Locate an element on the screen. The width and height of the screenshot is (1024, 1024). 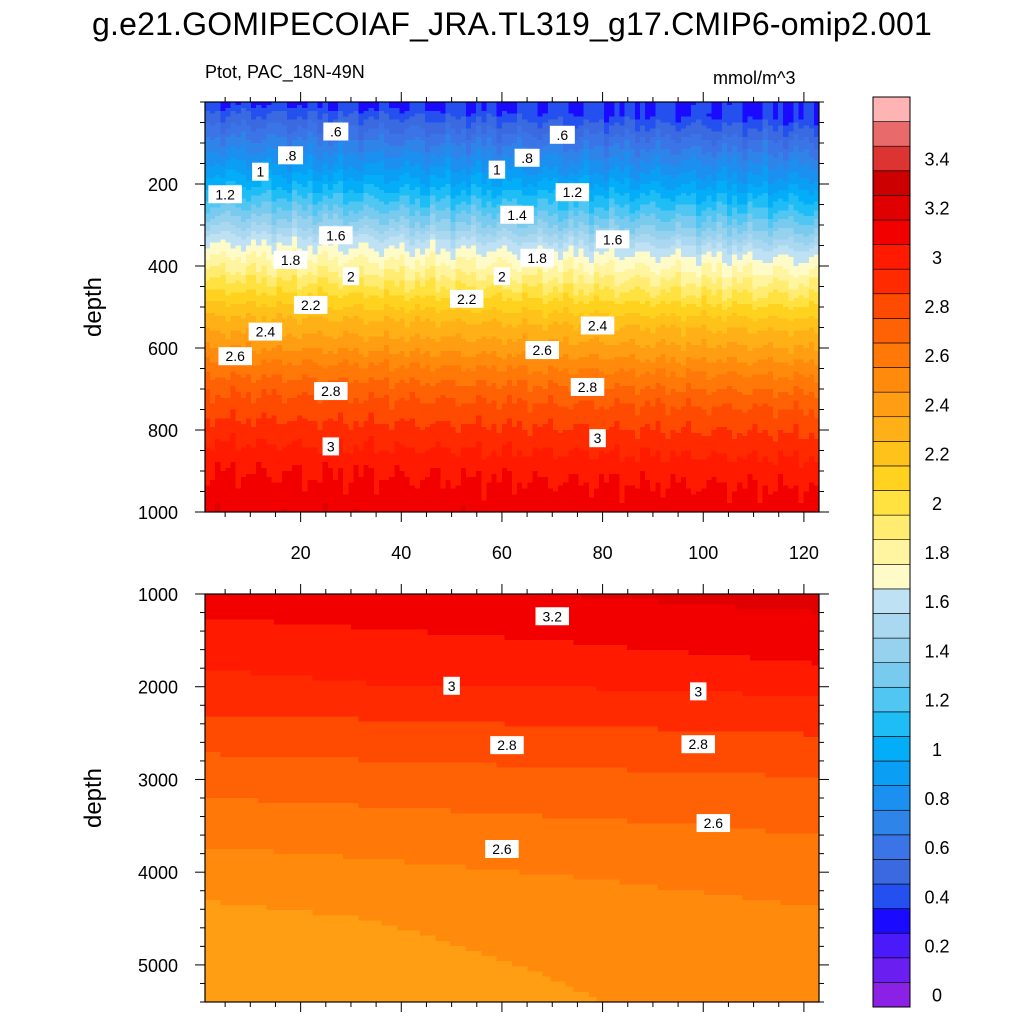
contour-label: 1.6 is located at coordinates (612, 239).